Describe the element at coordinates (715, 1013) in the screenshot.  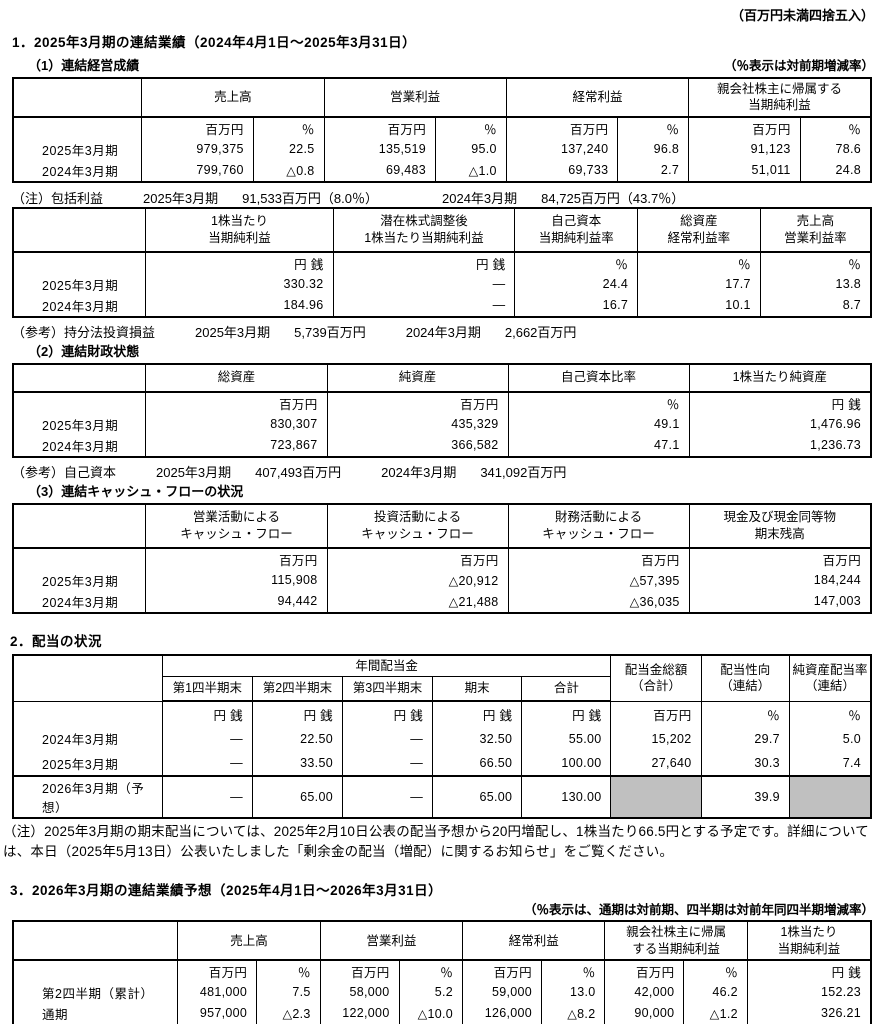
I see `cell-value: △1.2` at that location.